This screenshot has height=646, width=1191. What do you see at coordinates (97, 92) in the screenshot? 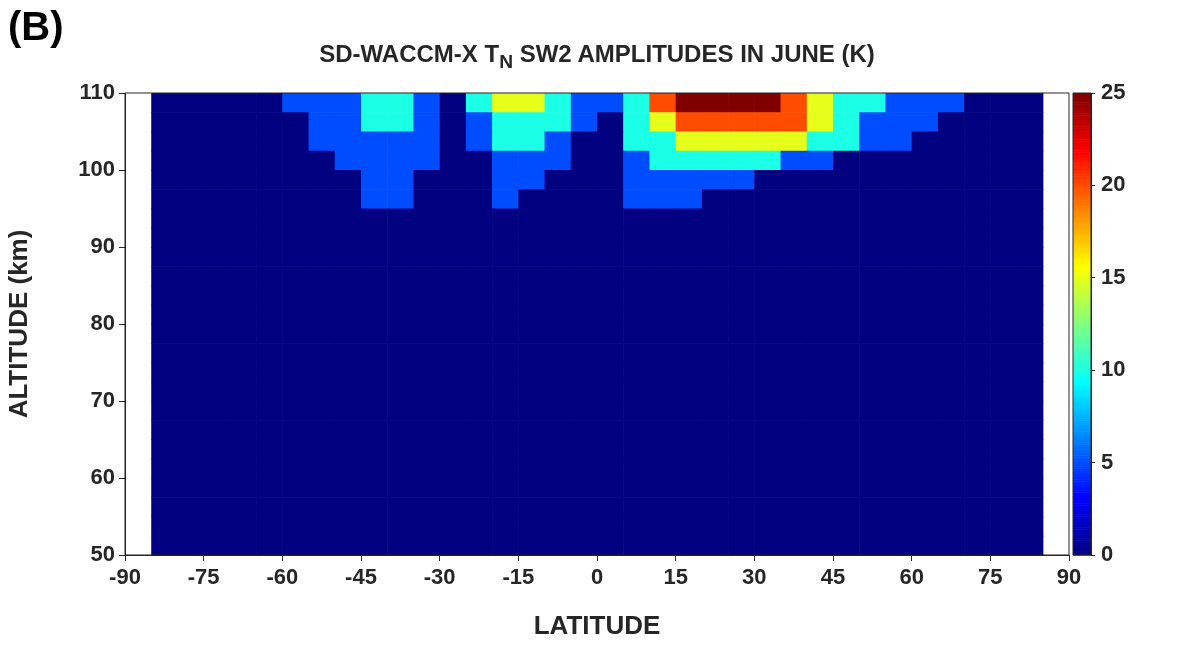
I see `y-tick-label: 110` at bounding box center [97, 92].